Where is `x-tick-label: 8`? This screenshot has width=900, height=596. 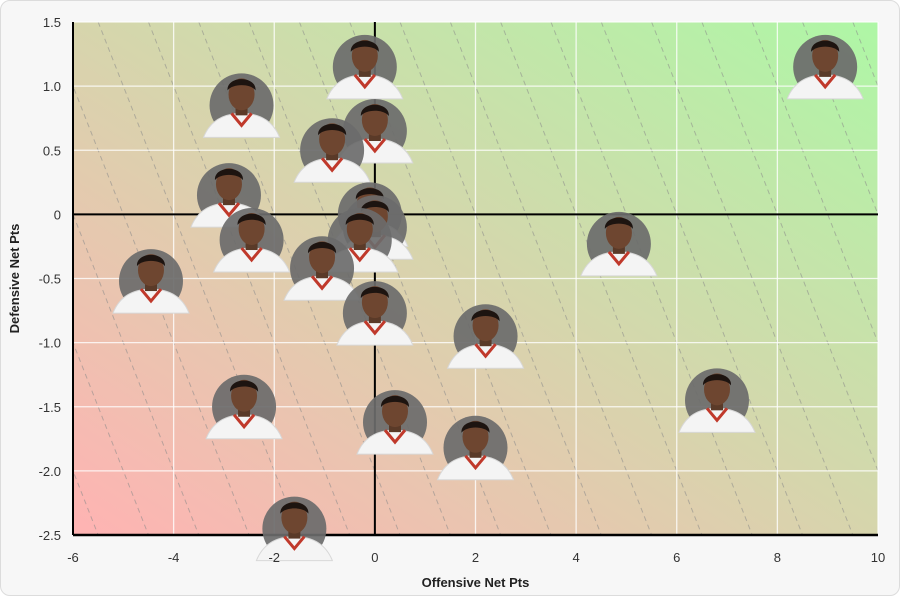
x-tick-label: 8 is located at coordinates (777, 557).